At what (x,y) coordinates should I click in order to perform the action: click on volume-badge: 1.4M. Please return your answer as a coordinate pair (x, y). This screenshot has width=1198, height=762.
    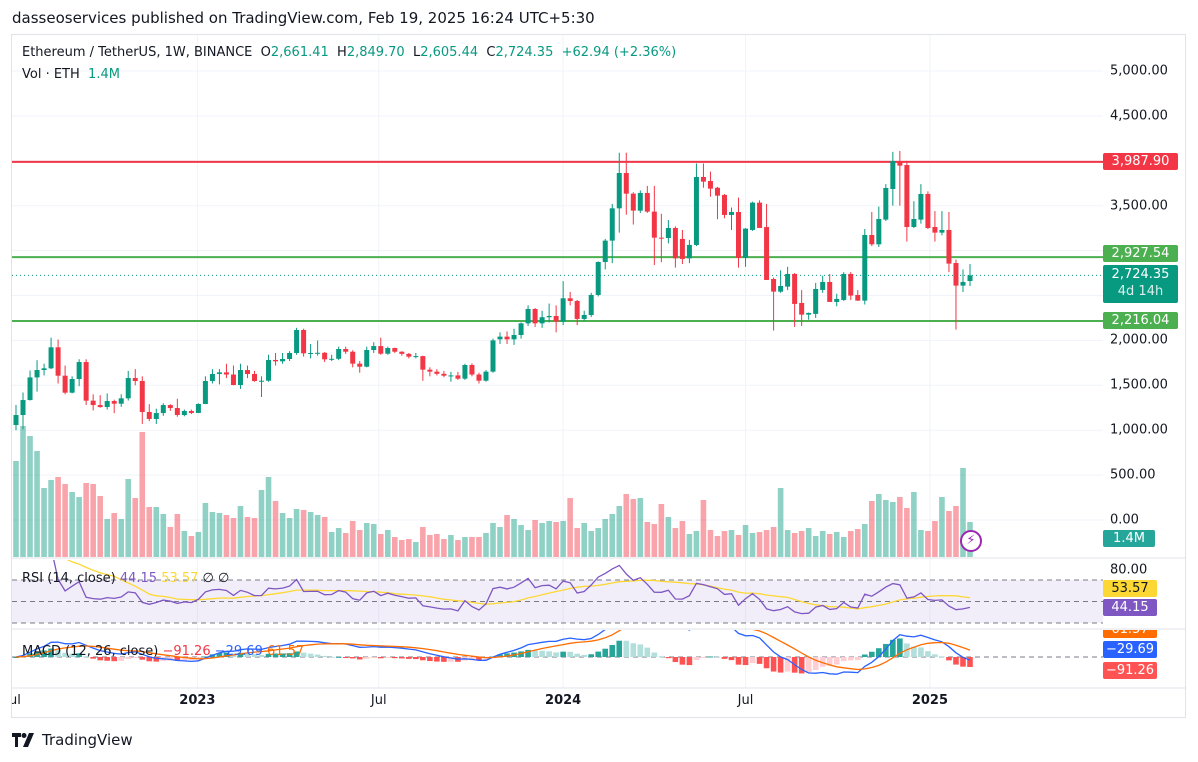
    Looking at the image, I should click on (1129, 538).